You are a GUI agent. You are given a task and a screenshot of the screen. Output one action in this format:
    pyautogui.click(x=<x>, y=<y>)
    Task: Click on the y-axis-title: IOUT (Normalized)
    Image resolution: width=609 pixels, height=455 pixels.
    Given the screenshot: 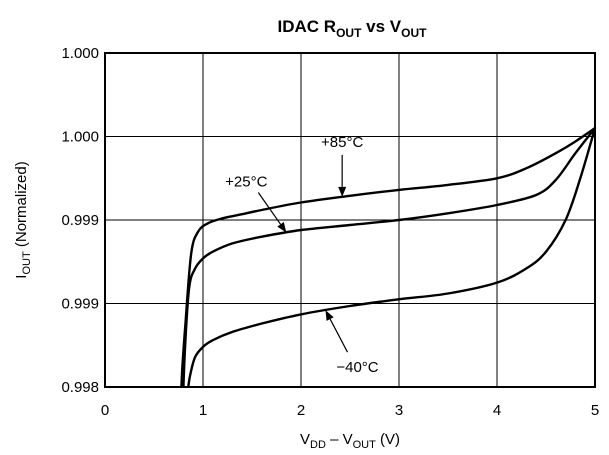 What is the action you would take?
    pyautogui.click(x=23, y=219)
    